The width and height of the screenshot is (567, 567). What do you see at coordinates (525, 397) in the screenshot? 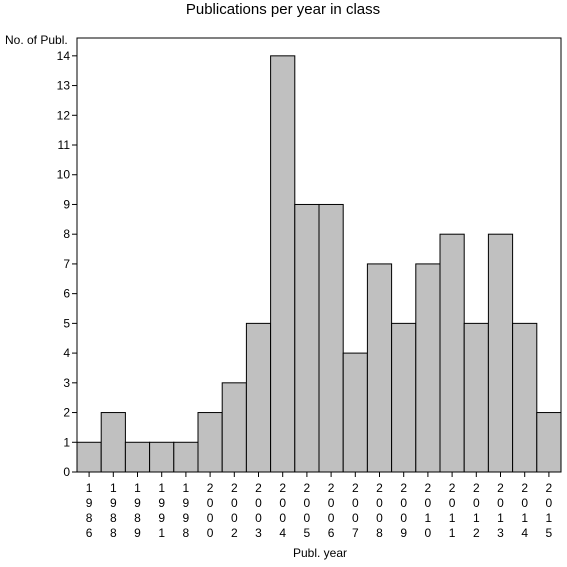
I see `bar-2014` at bounding box center [525, 397].